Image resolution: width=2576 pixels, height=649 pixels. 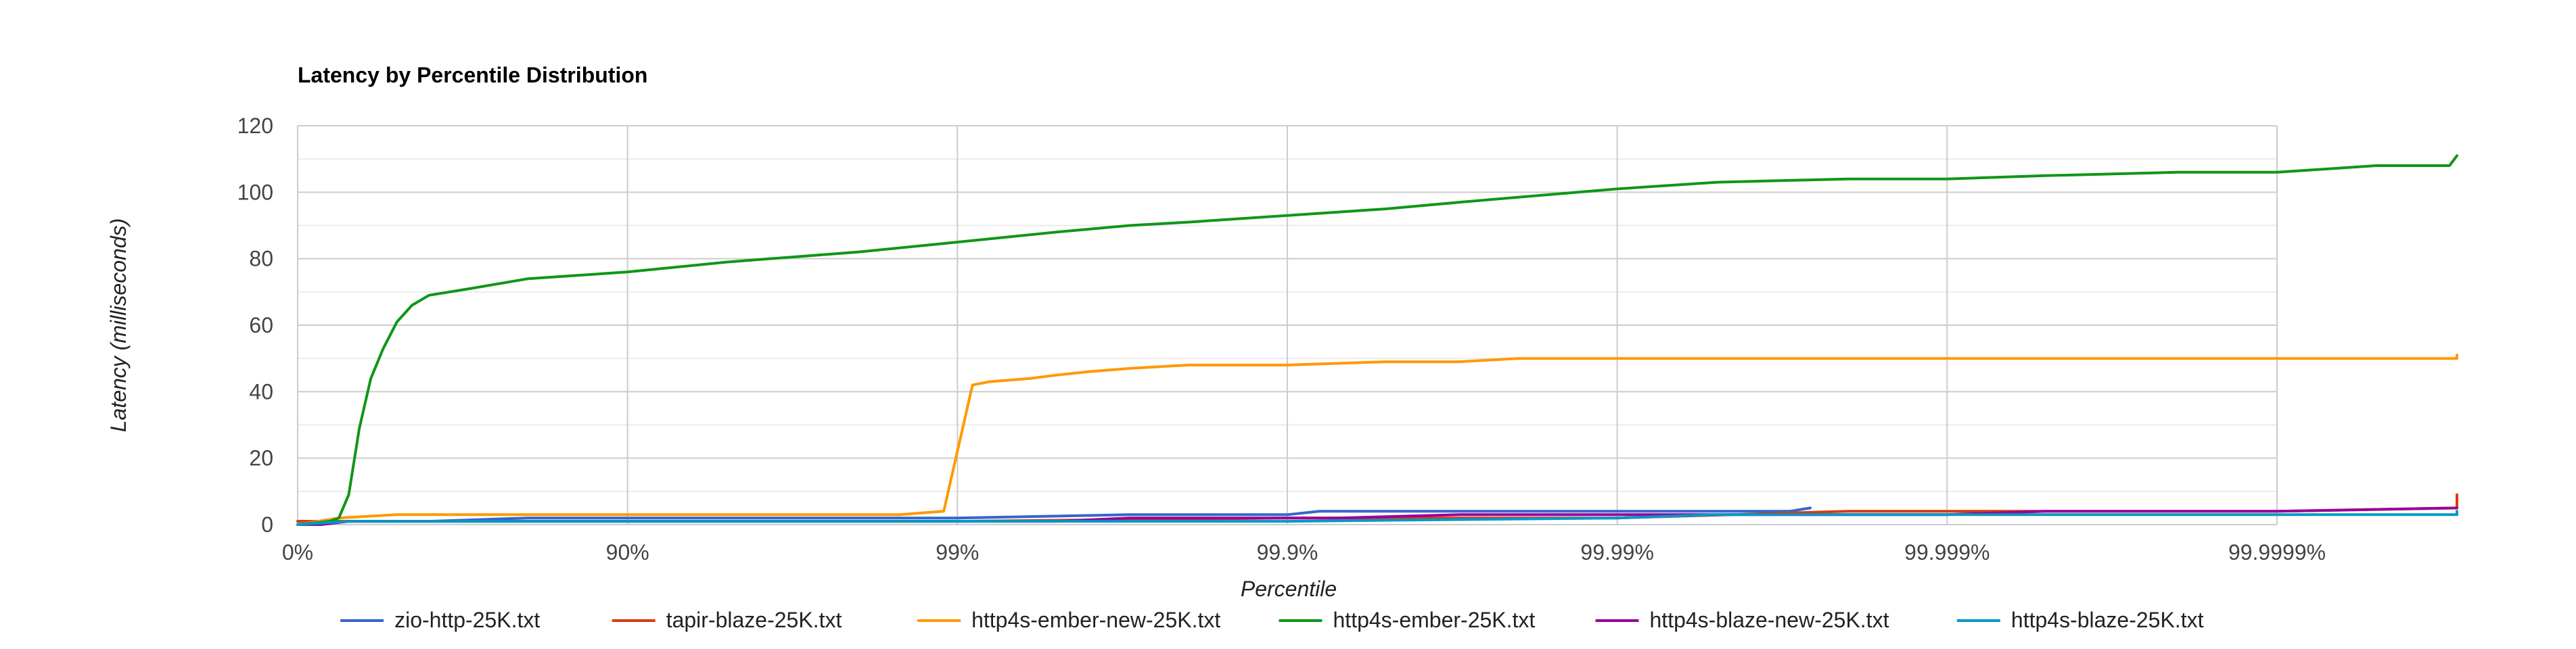 I want to click on x-axis-label: Percentile, so click(x=1289, y=589).